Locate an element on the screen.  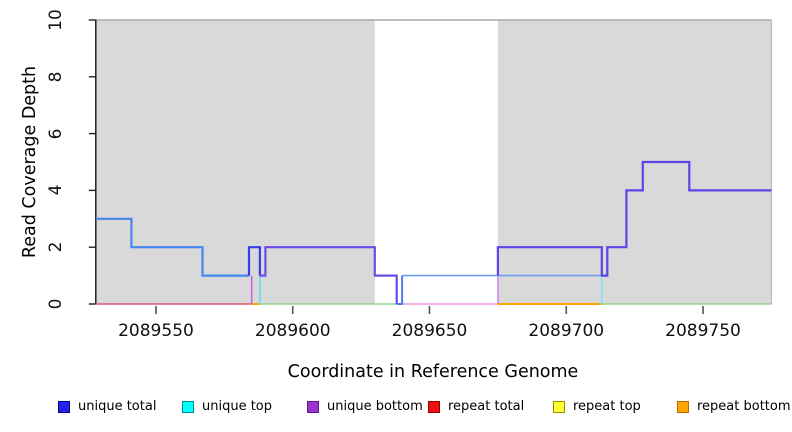
legend-item-repeat-total: repeat total is located at coordinates (476, 406).